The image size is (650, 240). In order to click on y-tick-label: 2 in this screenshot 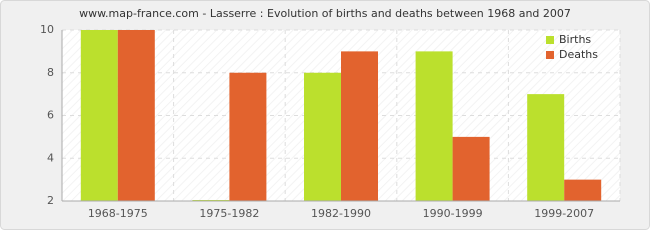, I will do `click(50, 200)`.